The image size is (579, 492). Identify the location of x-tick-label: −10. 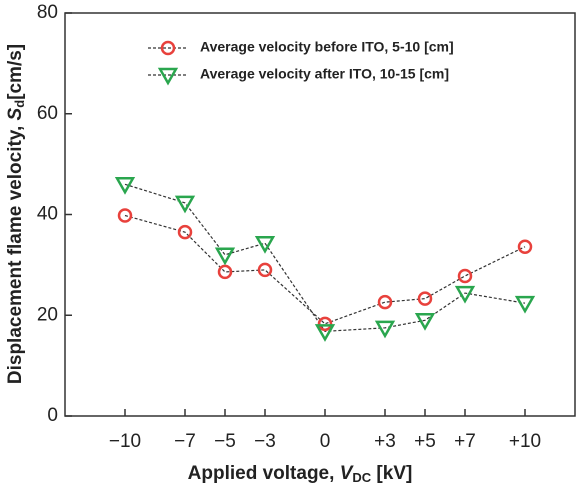
(125, 441).